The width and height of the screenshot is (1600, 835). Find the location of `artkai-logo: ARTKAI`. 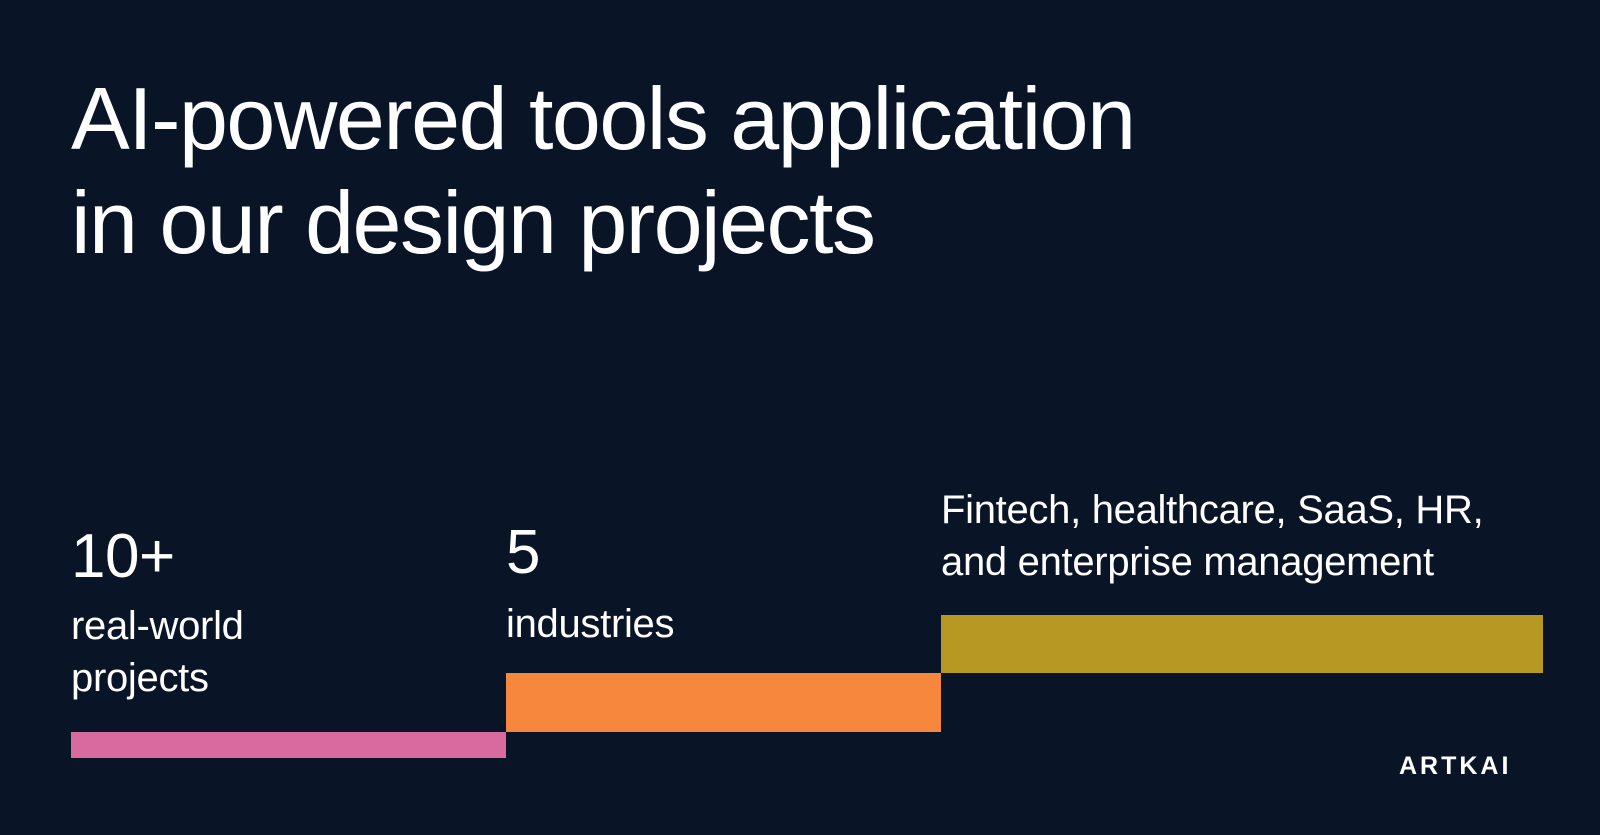

artkai-logo: ARTKAI is located at coordinates (1455, 766).